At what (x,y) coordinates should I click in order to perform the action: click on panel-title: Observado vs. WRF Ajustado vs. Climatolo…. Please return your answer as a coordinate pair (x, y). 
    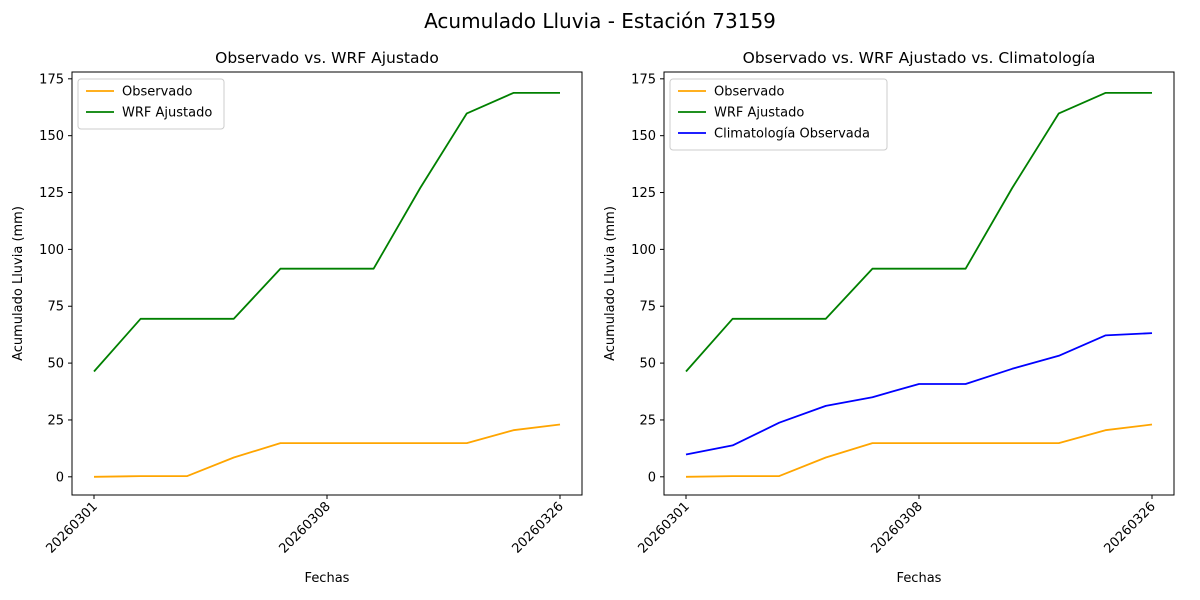
    Looking at the image, I should click on (919, 58).